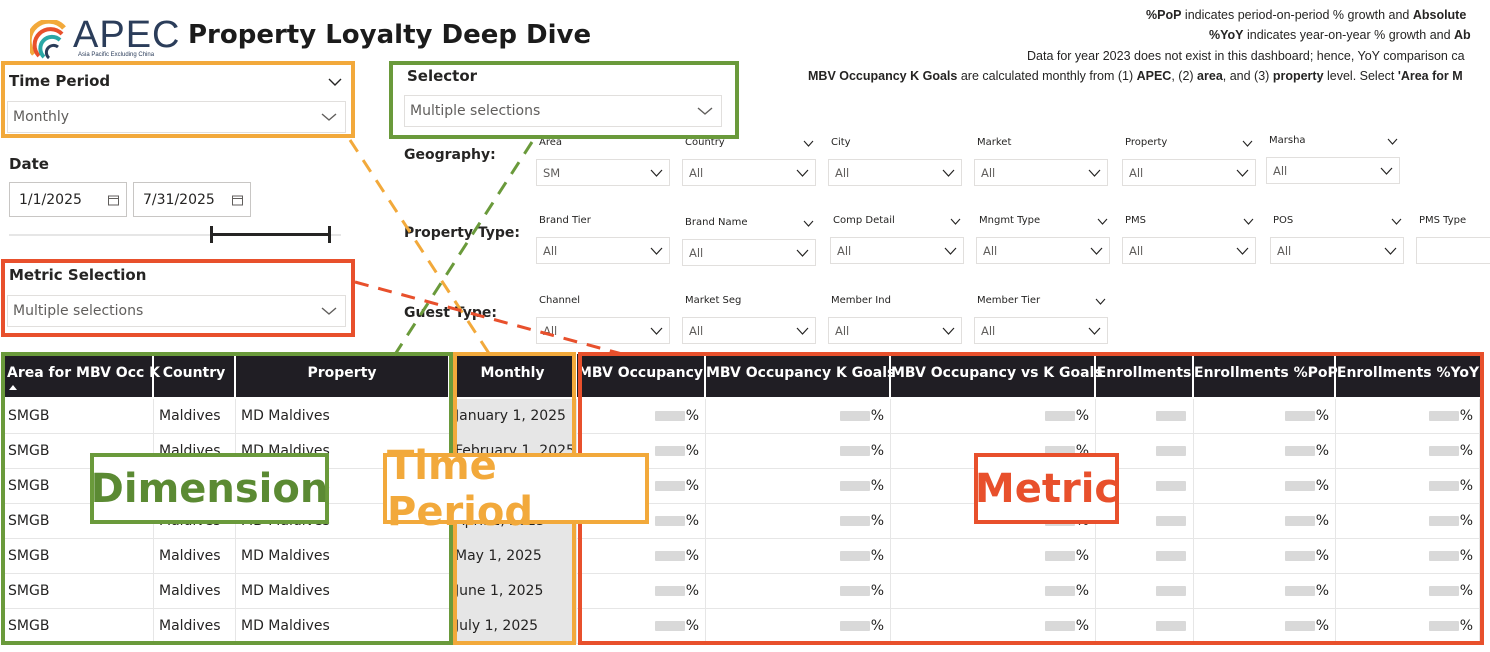  Describe the element at coordinates (1408, 373) in the screenshot. I see `col-header-enrollments-yoy: Enrollments %YoY` at that location.